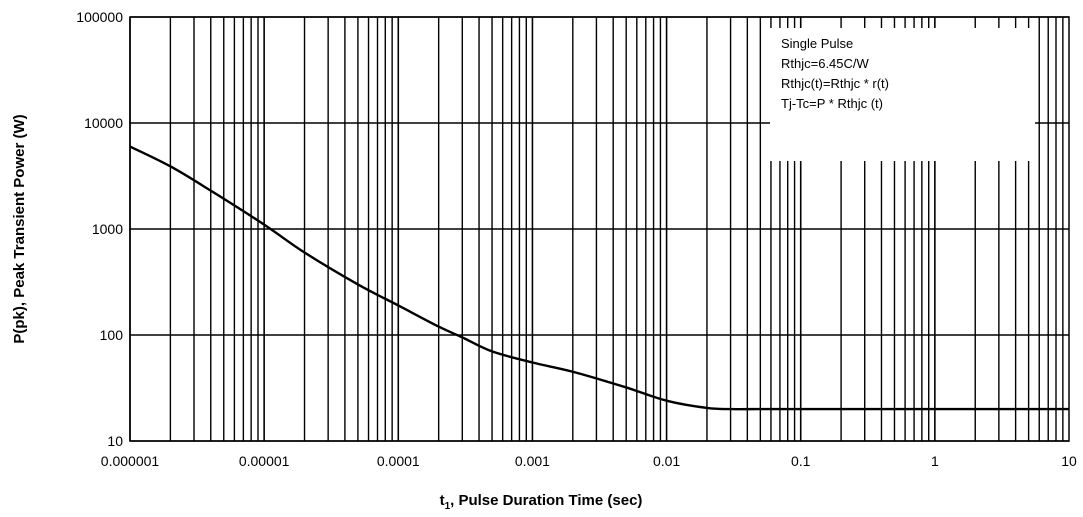 The image size is (1083, 517). What do you see at coordinates (115, 441) in the screenshot?
I see `y-tick-label: 10` at bounding box center [115, 441].